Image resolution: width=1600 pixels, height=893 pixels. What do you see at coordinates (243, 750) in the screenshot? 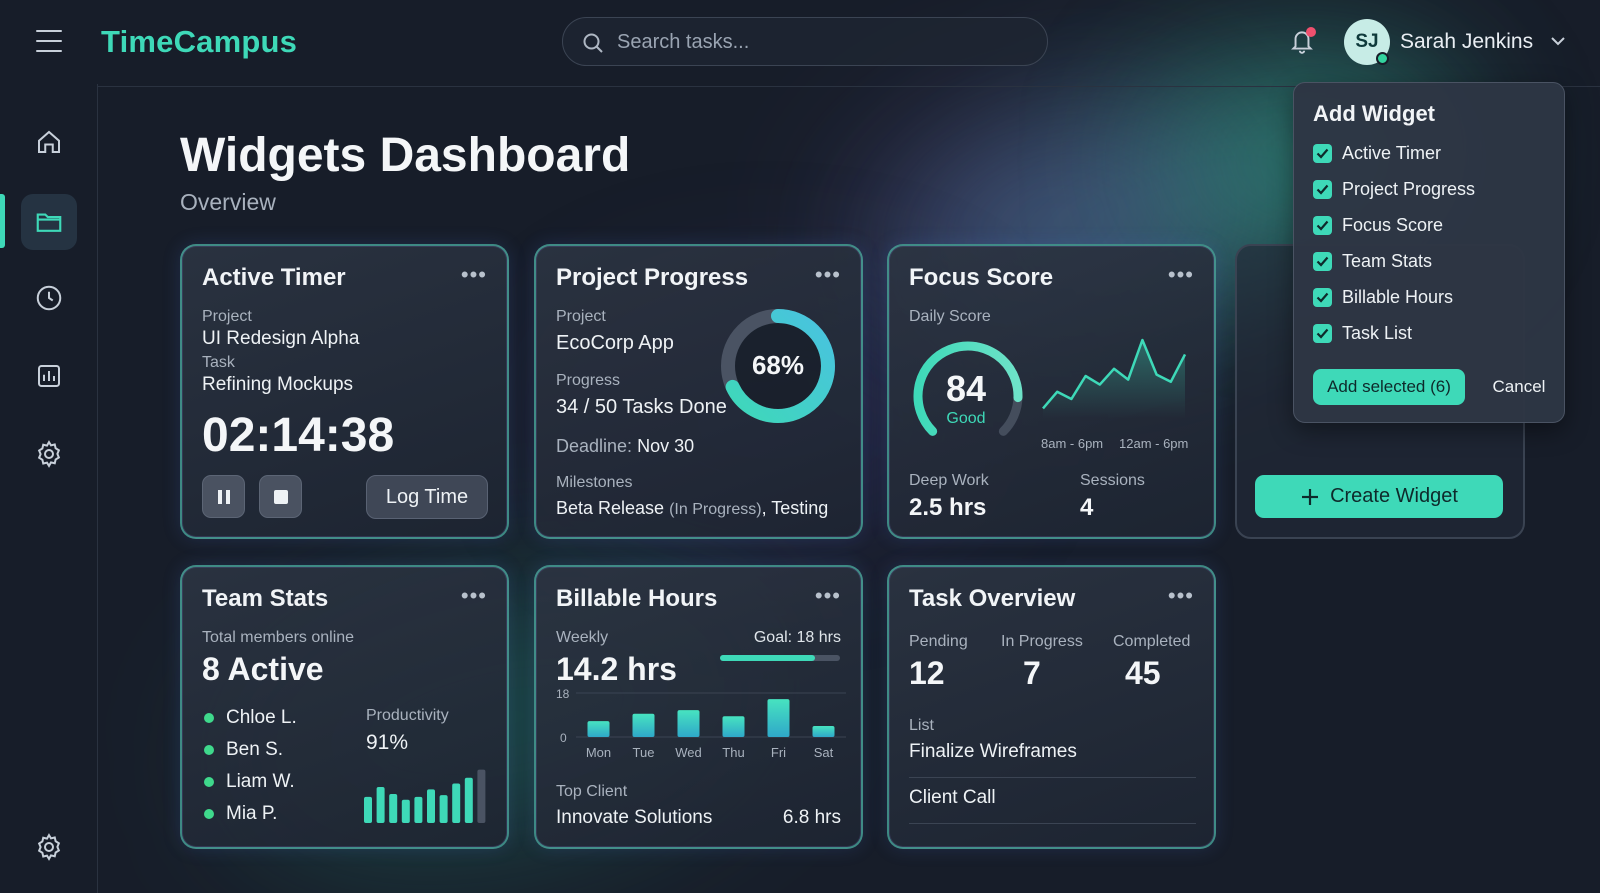
I see `team-member: Ben S.` at bounding box center [243, 750].